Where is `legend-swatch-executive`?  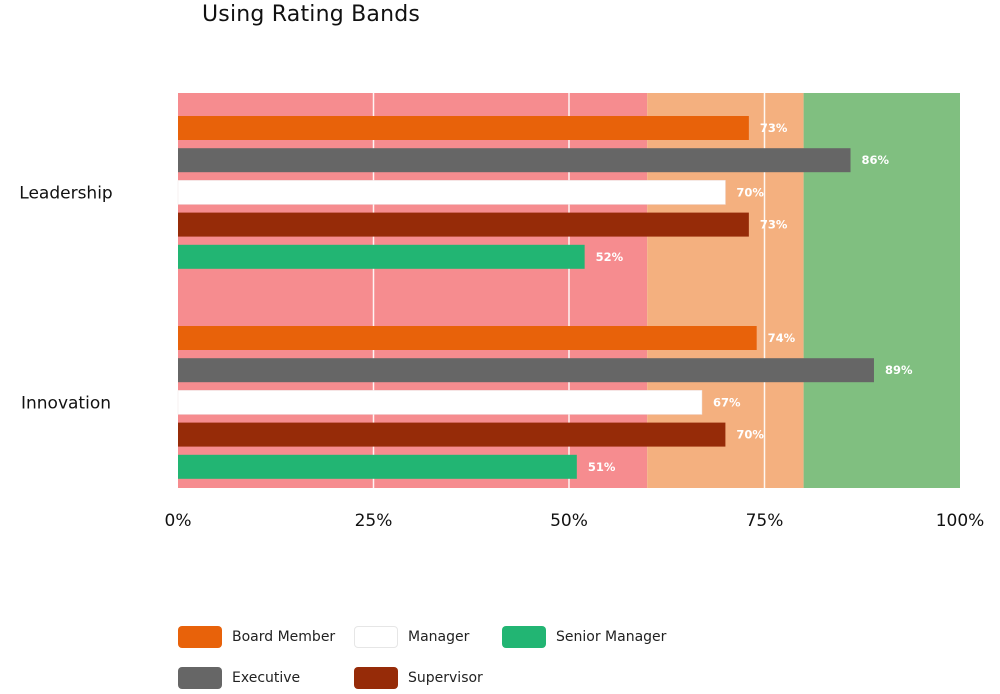 legend-swatch-executive is located at coordinates (200, 678).